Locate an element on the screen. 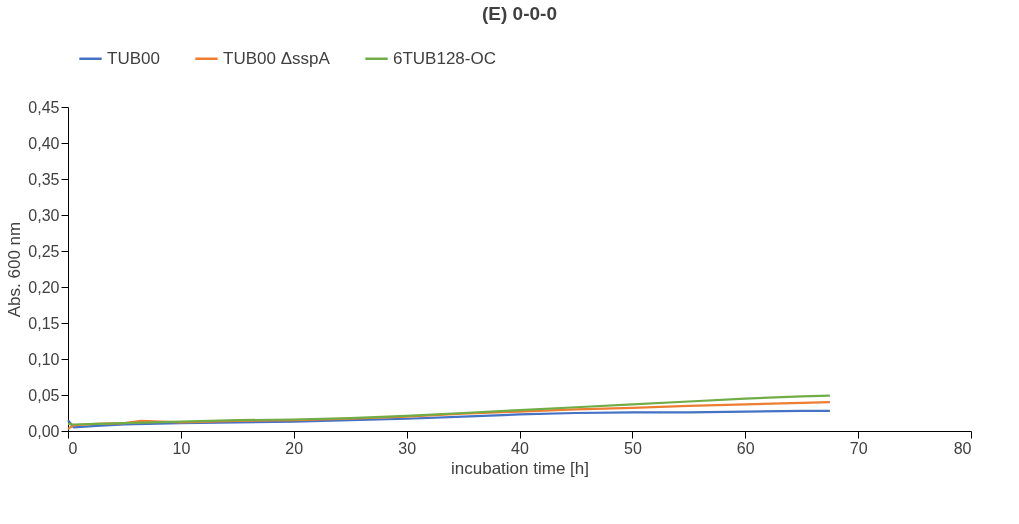  y-tick-label: 0,15 is located at coordinates (44, 323).